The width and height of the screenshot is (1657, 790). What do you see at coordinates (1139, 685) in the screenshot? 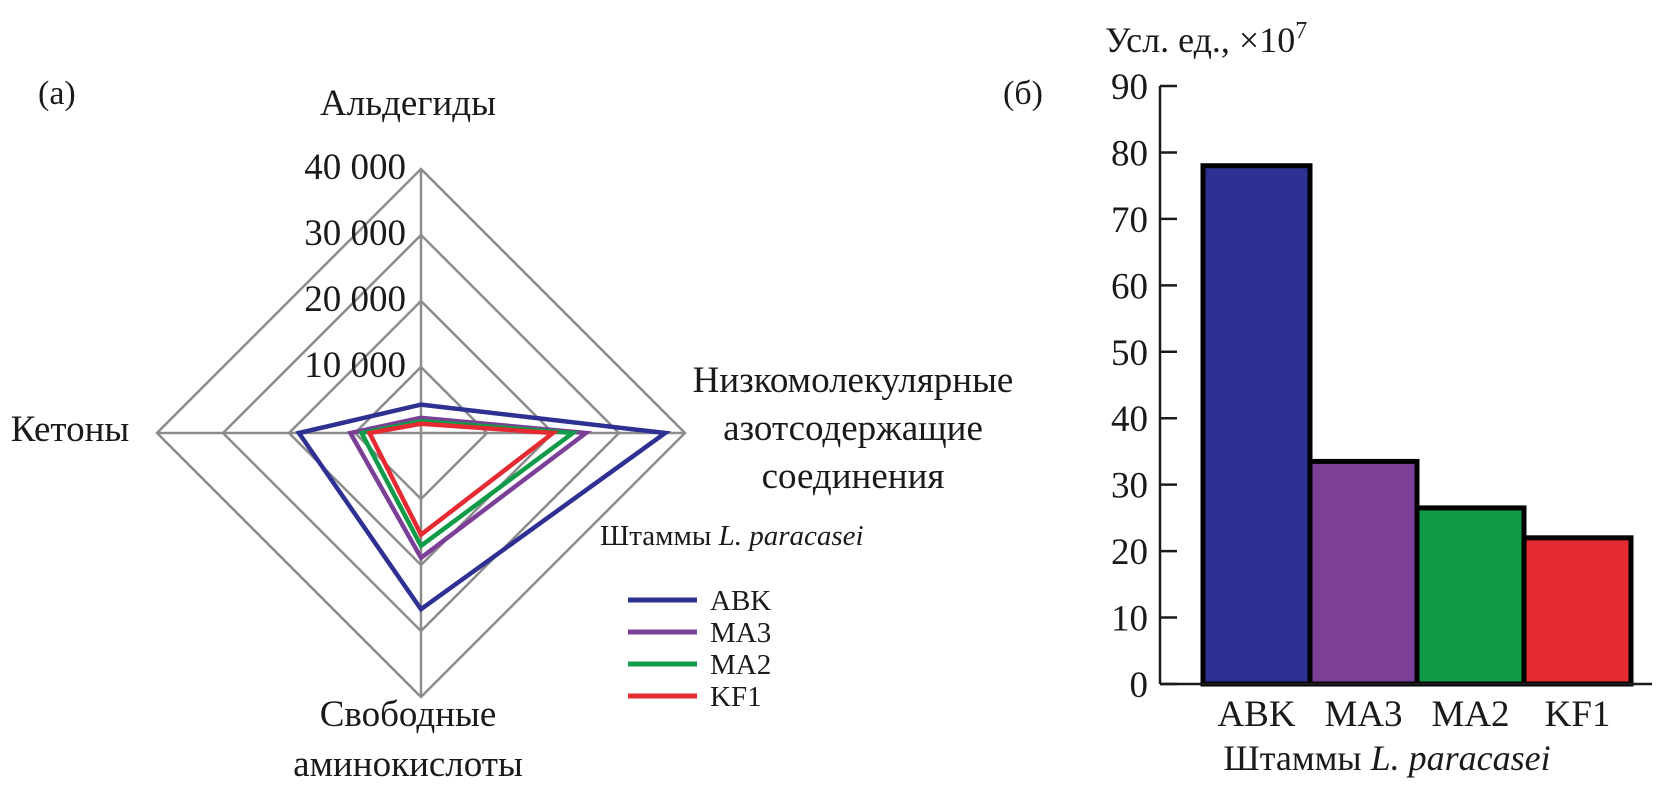
I see `bar-y-tick-label: 0` at bounding box center [1139, 685].